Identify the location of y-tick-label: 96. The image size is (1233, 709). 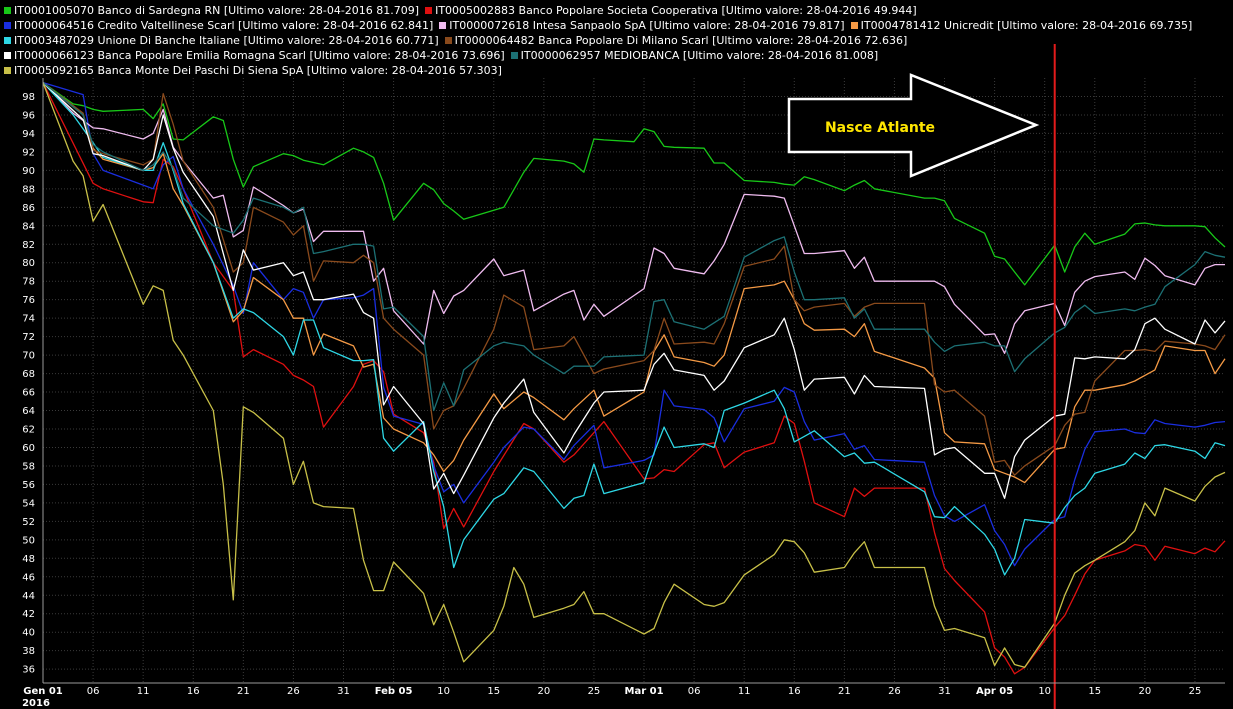
(28, 115).